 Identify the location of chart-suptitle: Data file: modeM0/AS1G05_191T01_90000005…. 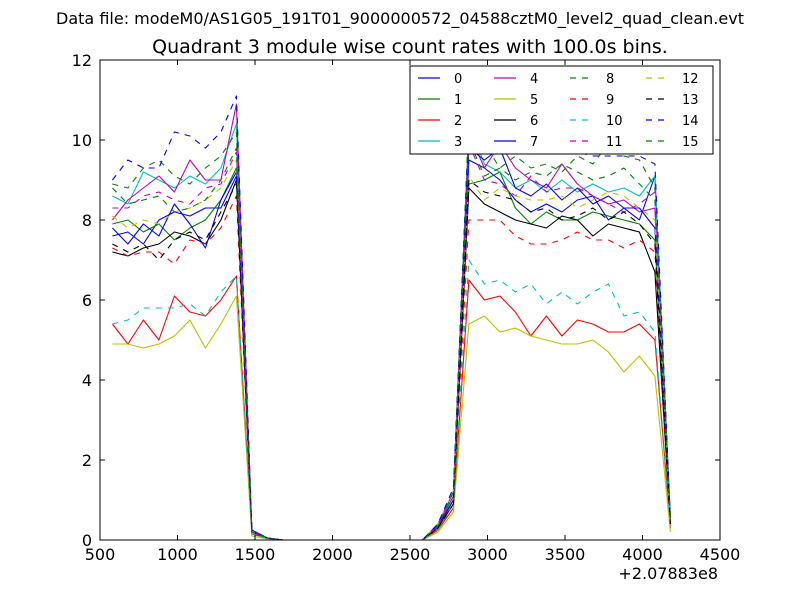
(400, 18).